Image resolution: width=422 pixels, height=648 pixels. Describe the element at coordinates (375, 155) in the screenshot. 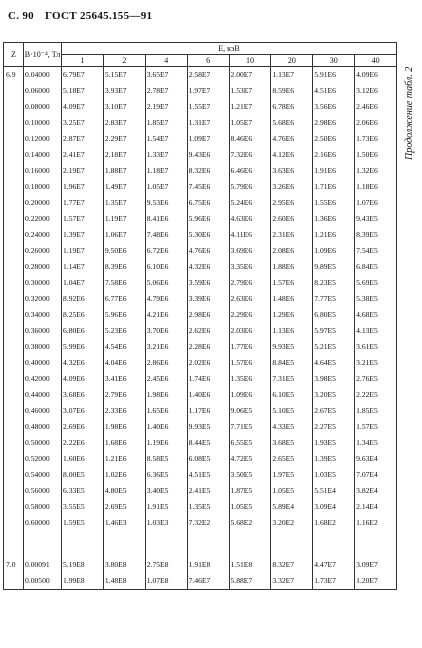

I see `value-cell: 1.50E6` at that location.